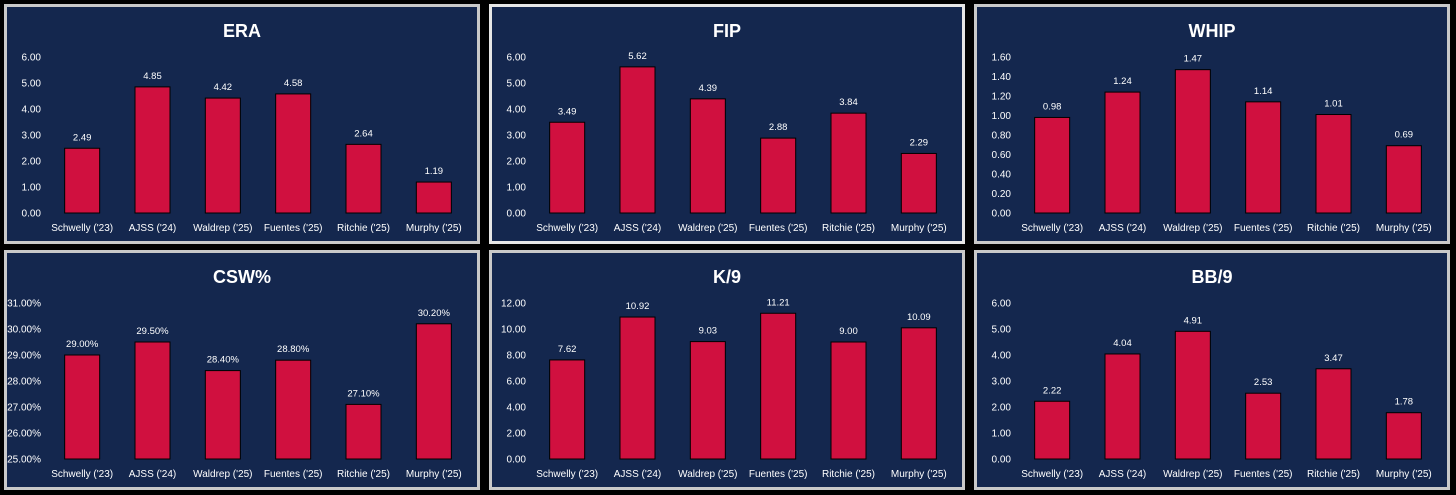  I want to click on data-label: 3.49, so click(567, 111).